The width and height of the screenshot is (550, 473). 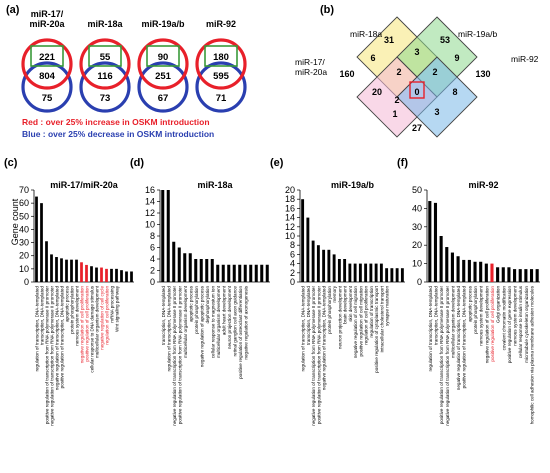 What do you see at coordinates (84, 185) in the screenshot?
I see `chart-title: miR-17/miR-20a` at bounding box center [84, 185].